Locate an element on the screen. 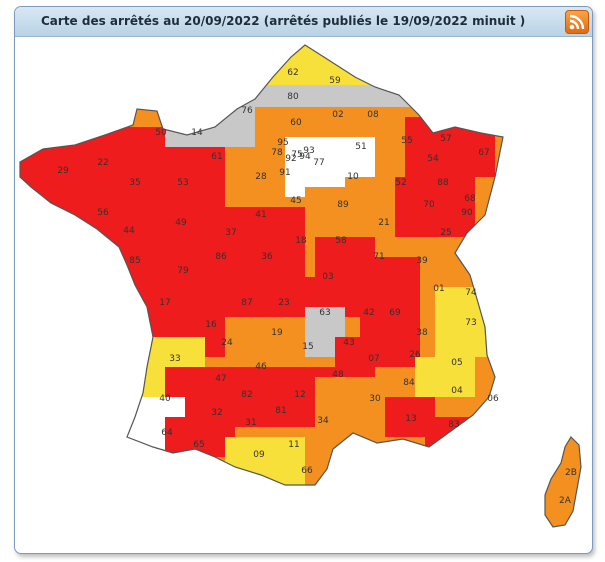 The height and width of the screenshot is (562, 605). department-label-41: 41 is located at coordinates (260, 215).